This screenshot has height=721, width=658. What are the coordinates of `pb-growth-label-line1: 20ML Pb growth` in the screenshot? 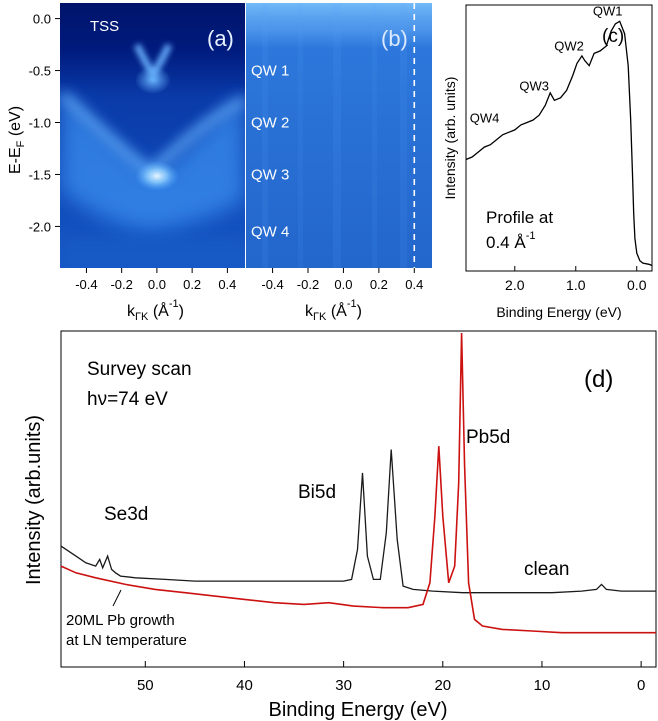 It's located at (120, 620).